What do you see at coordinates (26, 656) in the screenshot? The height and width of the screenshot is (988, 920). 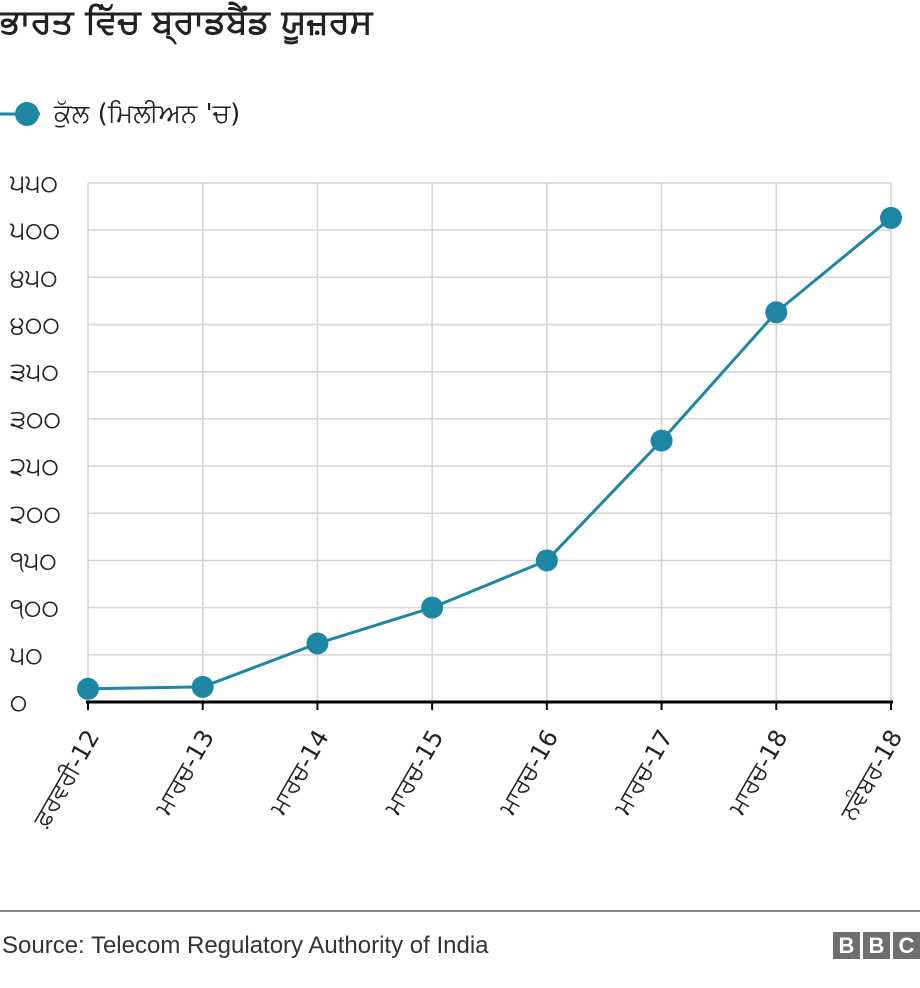 I see `y-tick-label: ੫੦` at bounding box center [26, 656].